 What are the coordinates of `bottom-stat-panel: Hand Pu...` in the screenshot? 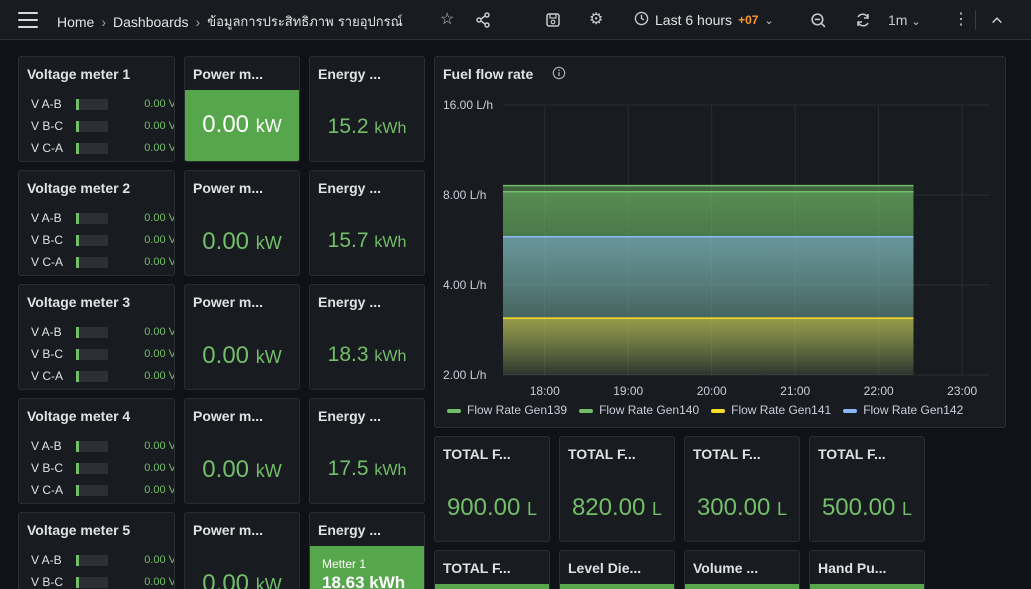 It's located at (867, 569).